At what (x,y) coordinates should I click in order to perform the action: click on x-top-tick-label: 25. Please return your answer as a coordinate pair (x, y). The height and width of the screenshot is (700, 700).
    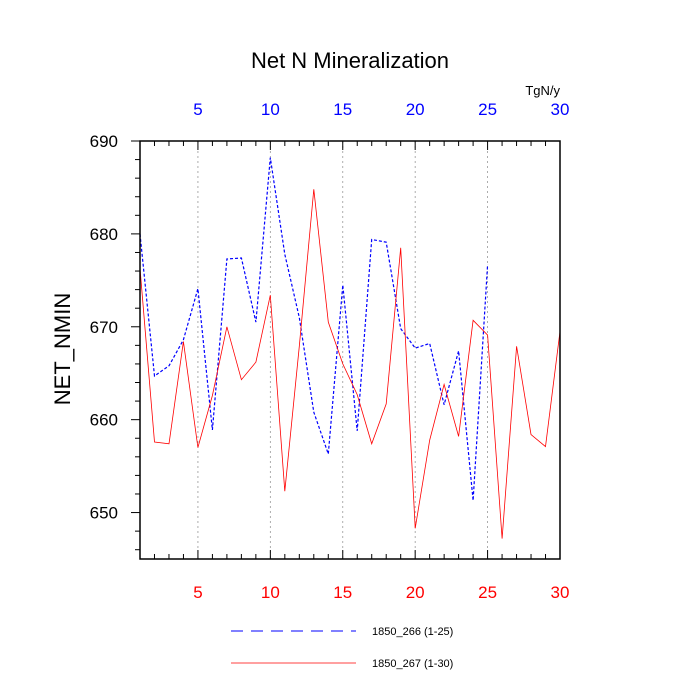
    Looking at the image, I should click on (487, 109).